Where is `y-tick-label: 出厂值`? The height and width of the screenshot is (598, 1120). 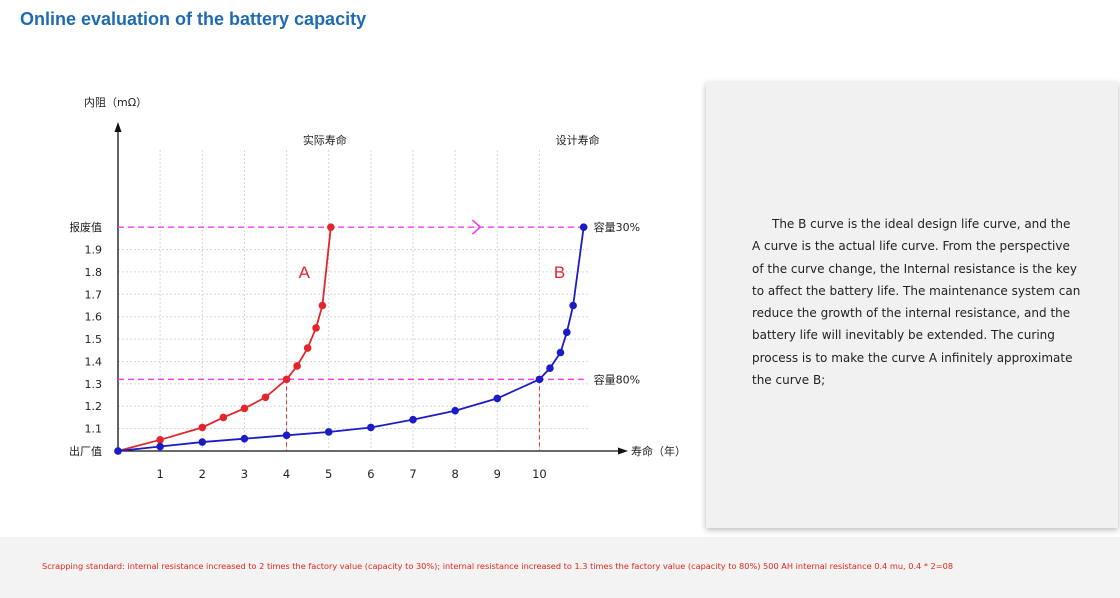 y-tick-label: 出厂值 is located at coordinates (86, 451).